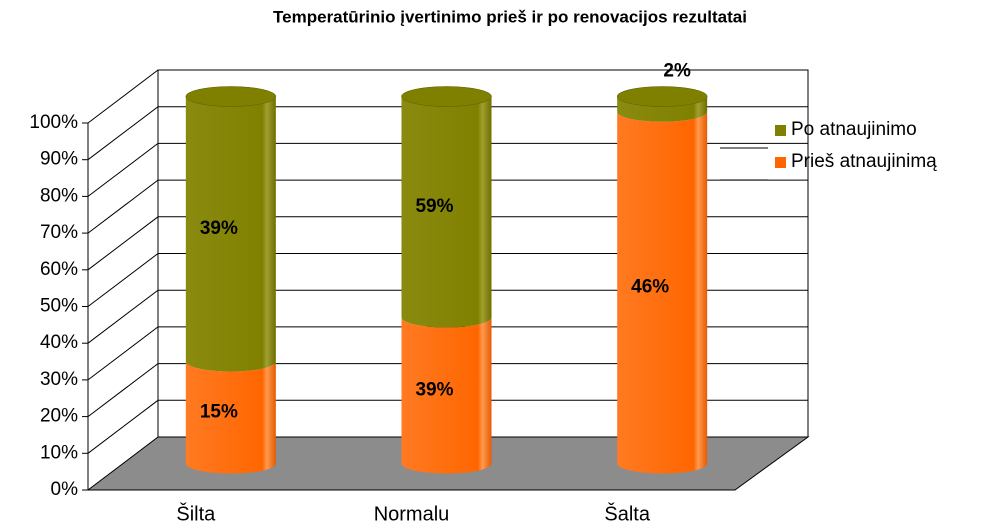  Describe the element at coordinates (434, 206) in the screenshot. I see `data-label: 59%` at that location.